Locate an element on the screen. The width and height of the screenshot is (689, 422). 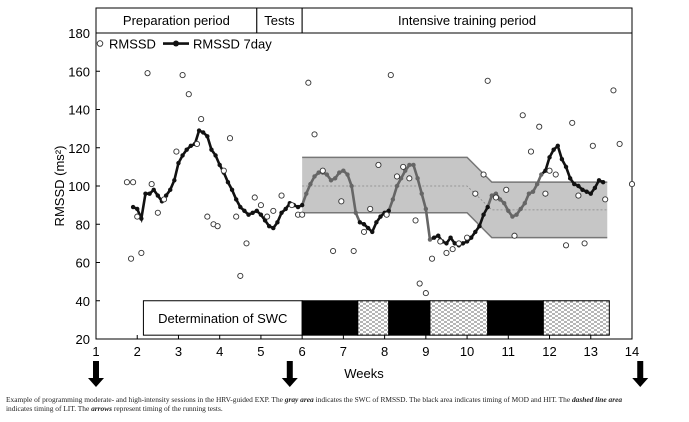
y-tick-label-160: 160 is located at coordinates (79, 71).